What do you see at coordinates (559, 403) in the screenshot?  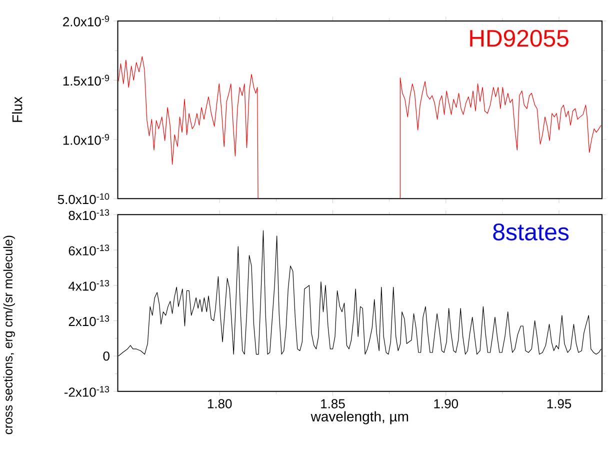 I see `x-tick-label: 1.95` at bounding box center [559, 403].